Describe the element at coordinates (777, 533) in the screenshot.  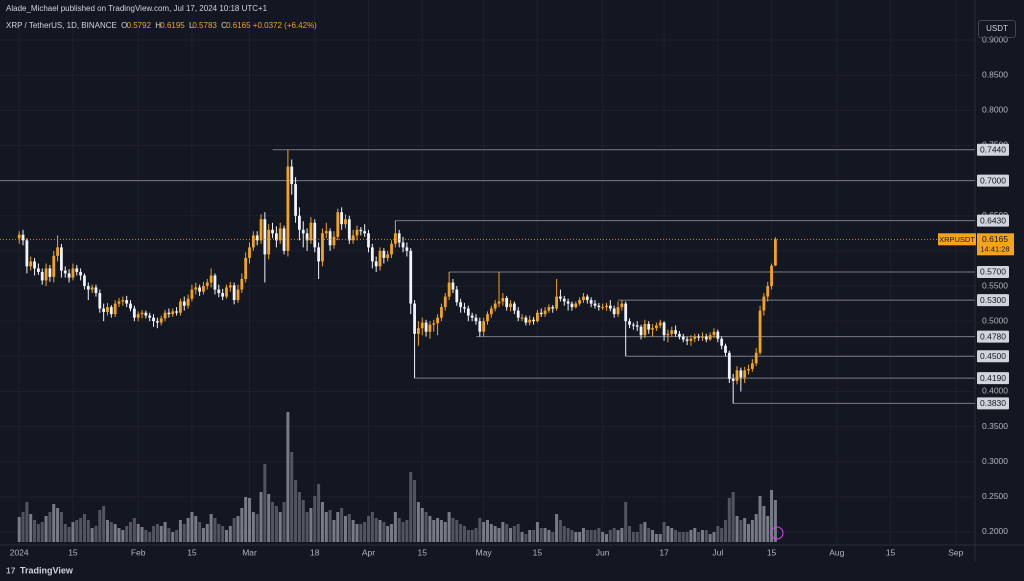
I see `event-icon` at that location.